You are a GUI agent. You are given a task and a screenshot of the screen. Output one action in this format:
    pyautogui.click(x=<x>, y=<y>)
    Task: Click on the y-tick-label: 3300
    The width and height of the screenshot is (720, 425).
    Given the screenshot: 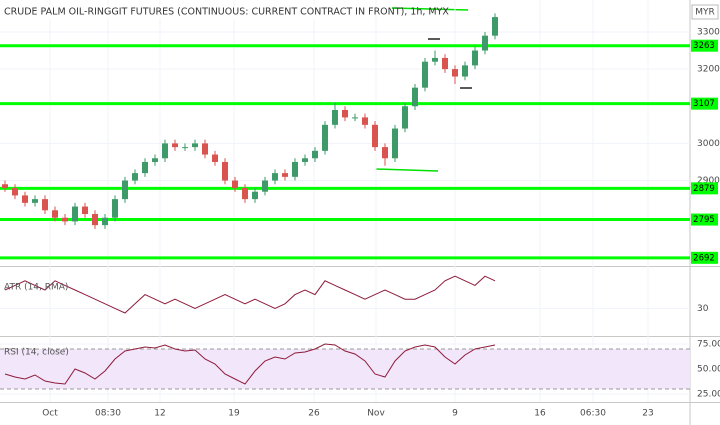 What is the action you would take?
    pyautogui.click(x=708, y=32)
    